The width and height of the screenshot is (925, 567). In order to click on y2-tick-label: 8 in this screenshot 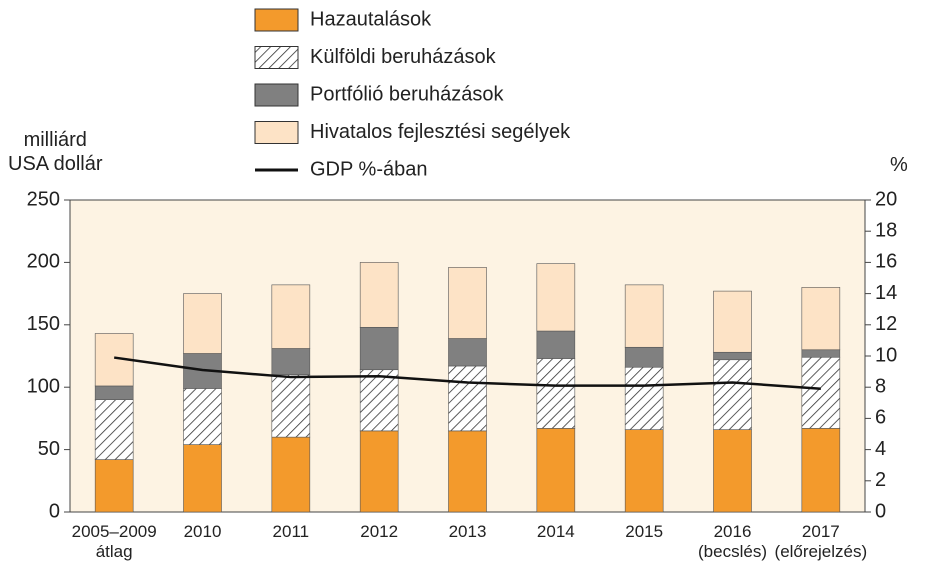, I will do `click(880, 386)`.